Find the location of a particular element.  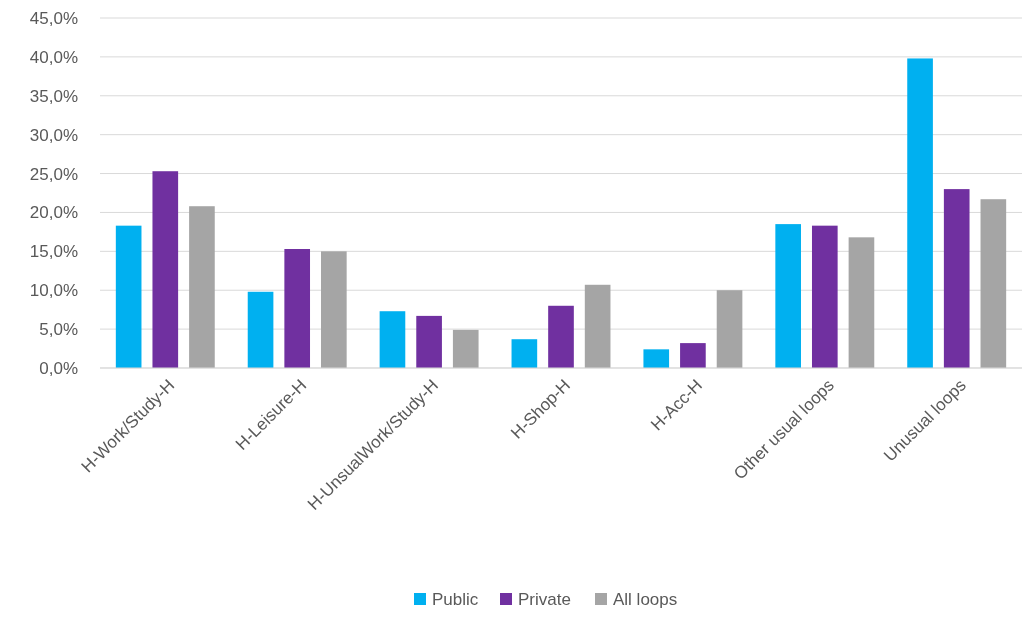

y-tick-label: 40,0% is located at coordinates (53, 57).